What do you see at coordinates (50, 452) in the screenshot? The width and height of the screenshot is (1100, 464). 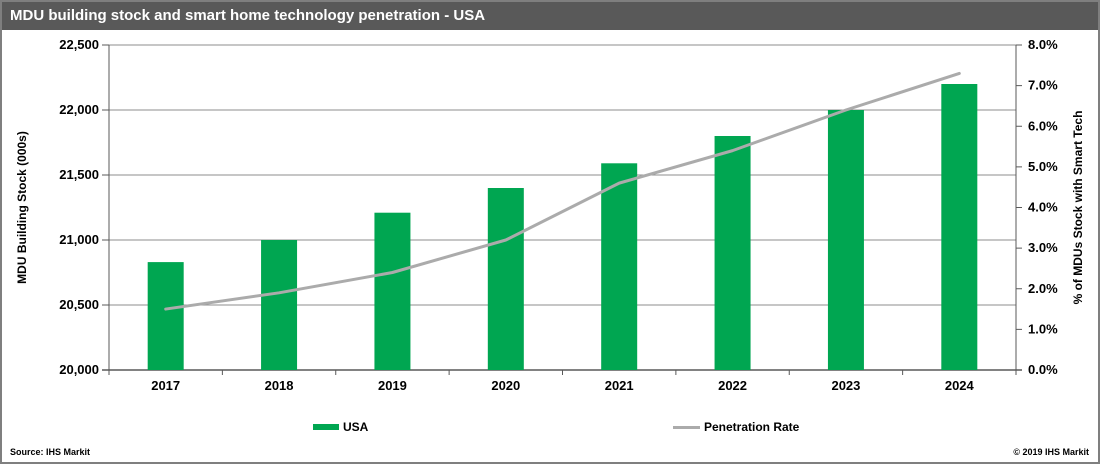 I see `source-note: Source: IHS Markit` at bounding box center [50, 452].